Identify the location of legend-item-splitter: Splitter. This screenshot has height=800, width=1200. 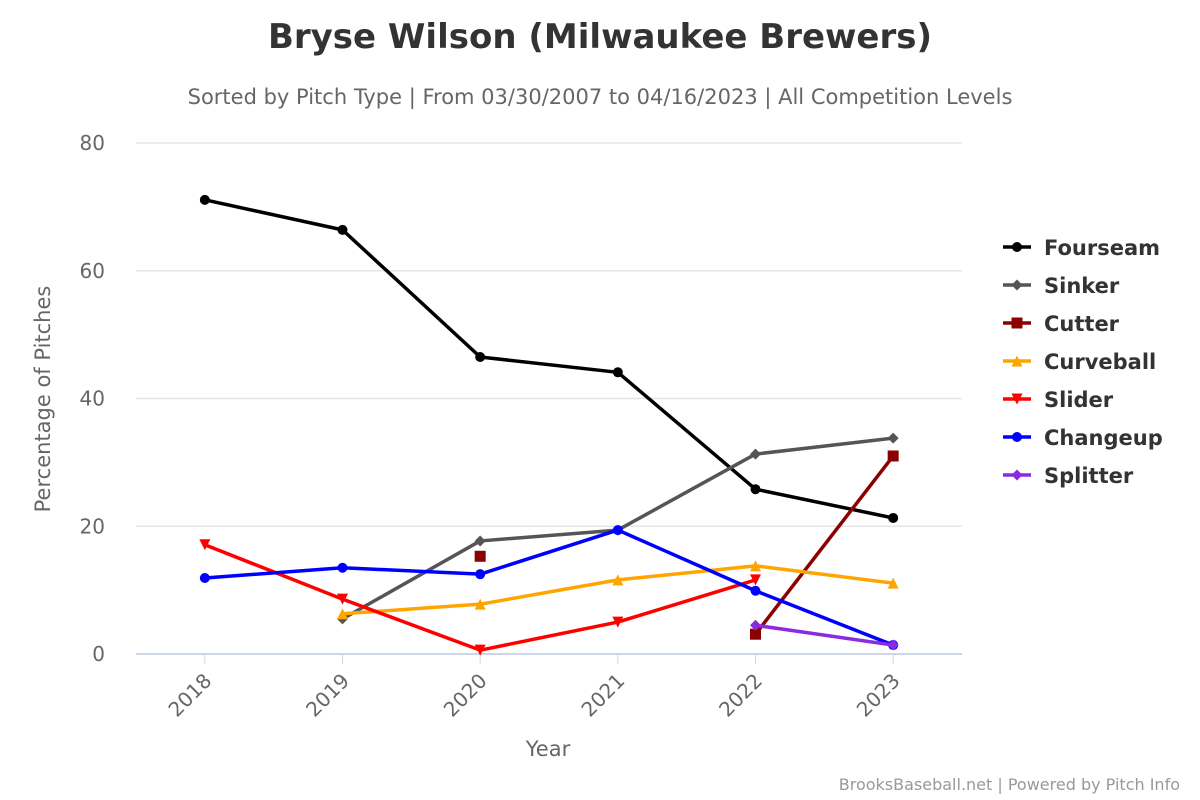
(1068, 476).